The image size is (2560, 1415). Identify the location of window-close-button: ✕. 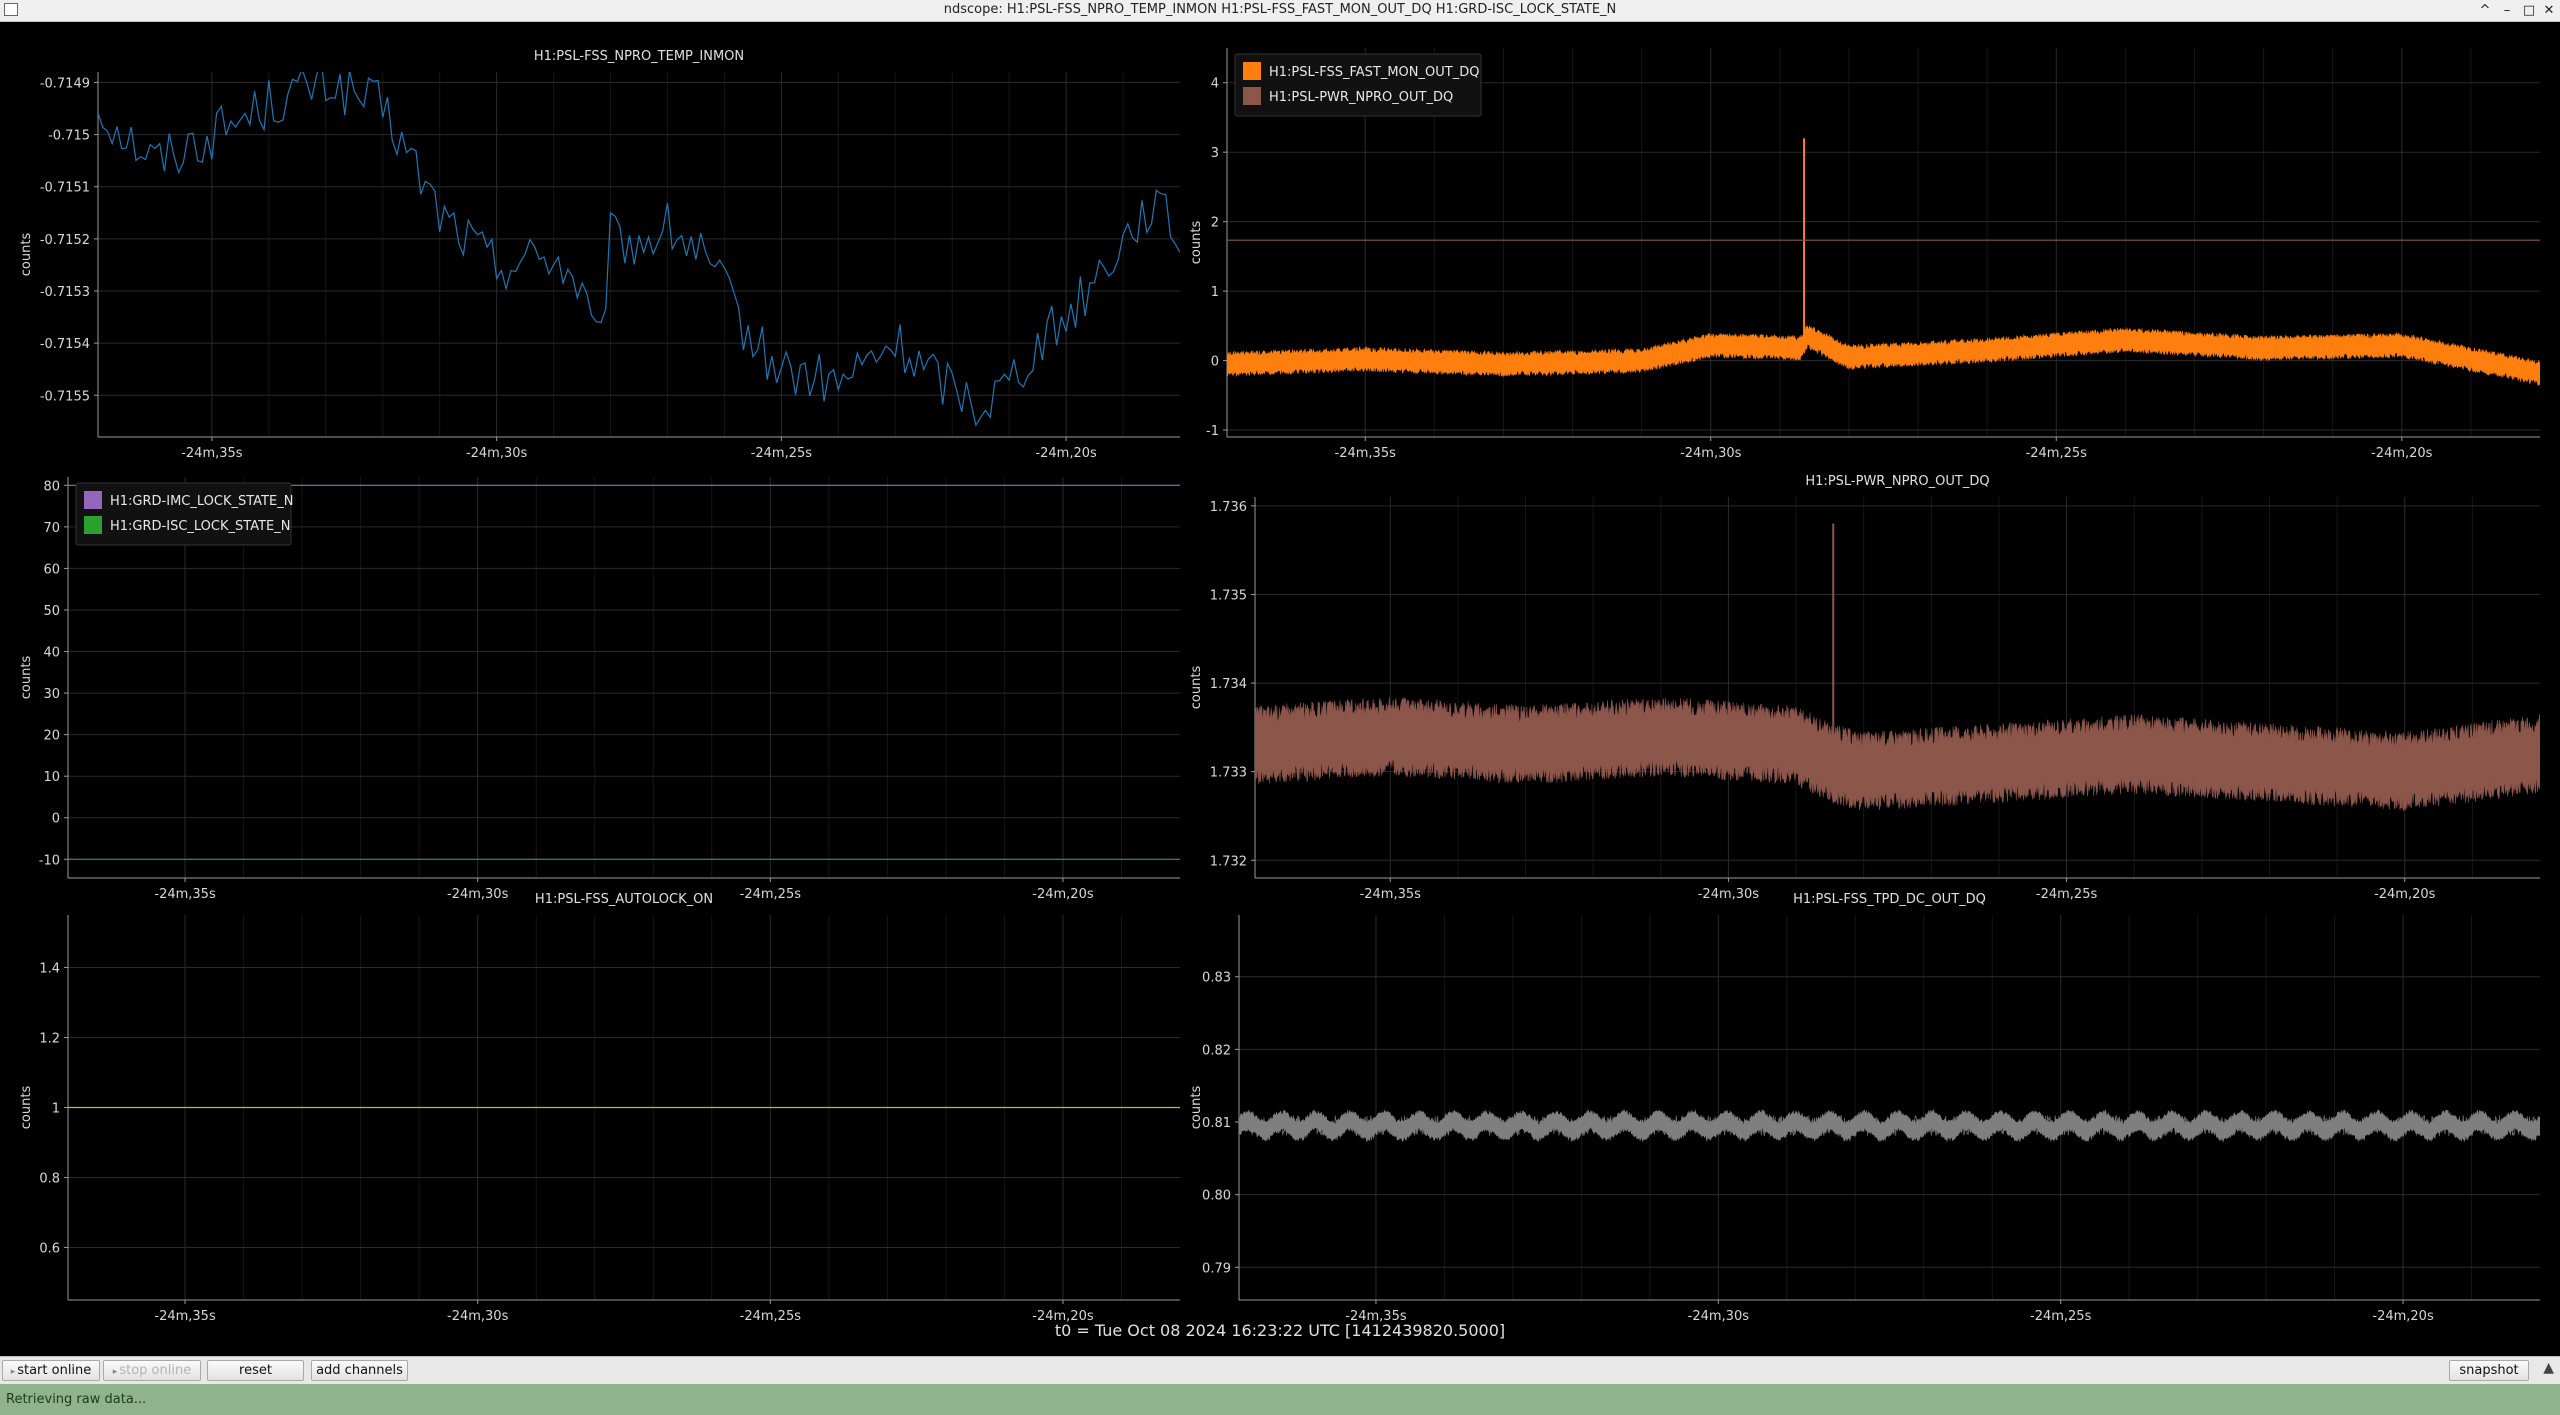
(2549, 10).